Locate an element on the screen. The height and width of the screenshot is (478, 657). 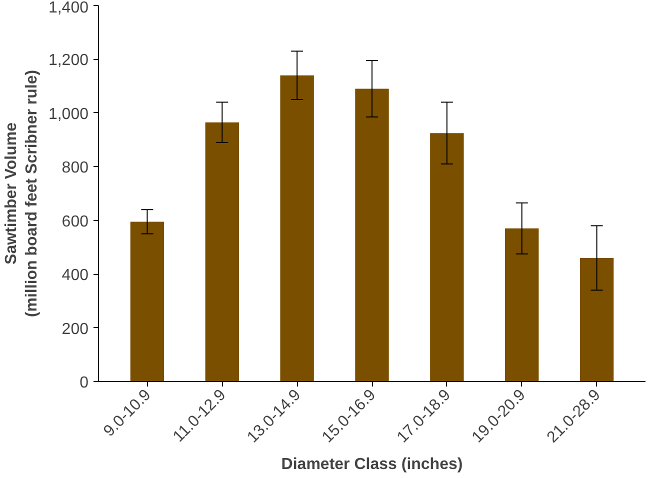
y-tick-label: 200 is located at coordinates (75, 329).